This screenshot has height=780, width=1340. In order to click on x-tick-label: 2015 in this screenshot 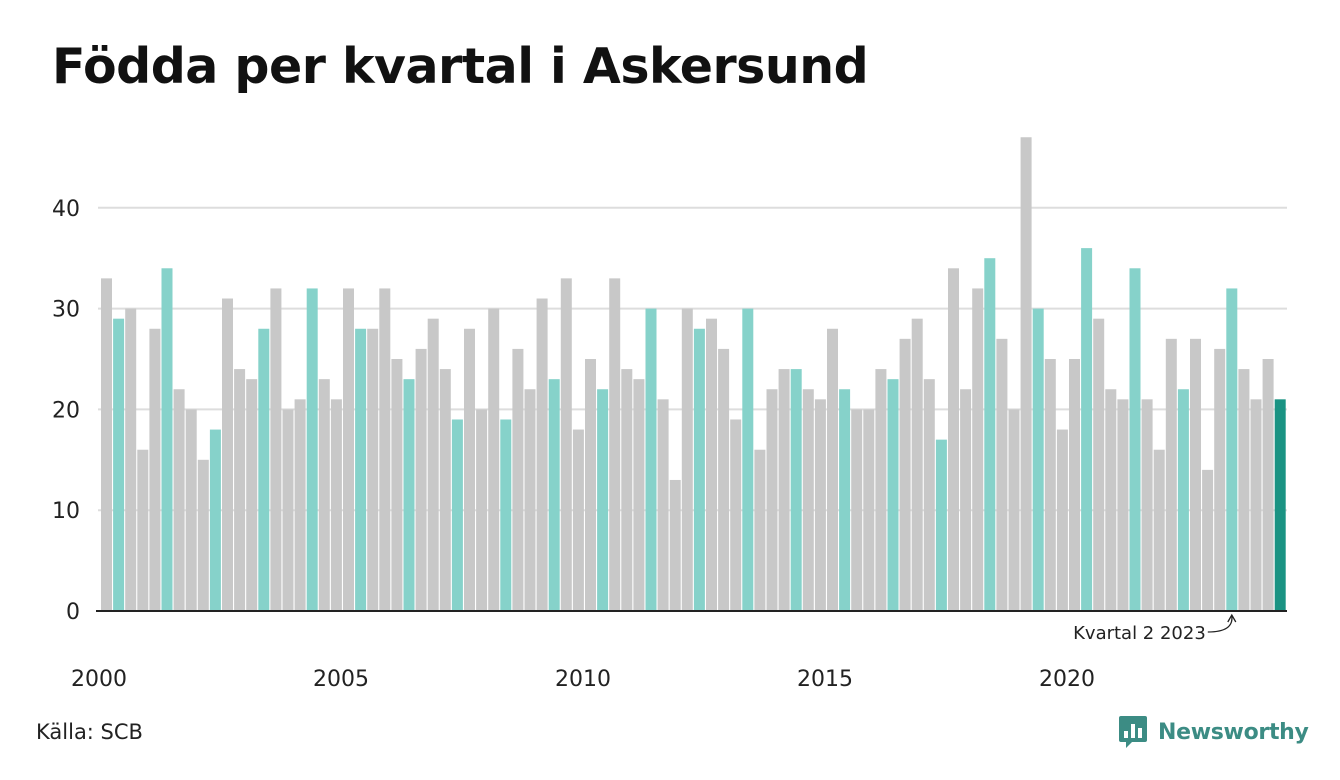, I will do `click(825, 679)`.